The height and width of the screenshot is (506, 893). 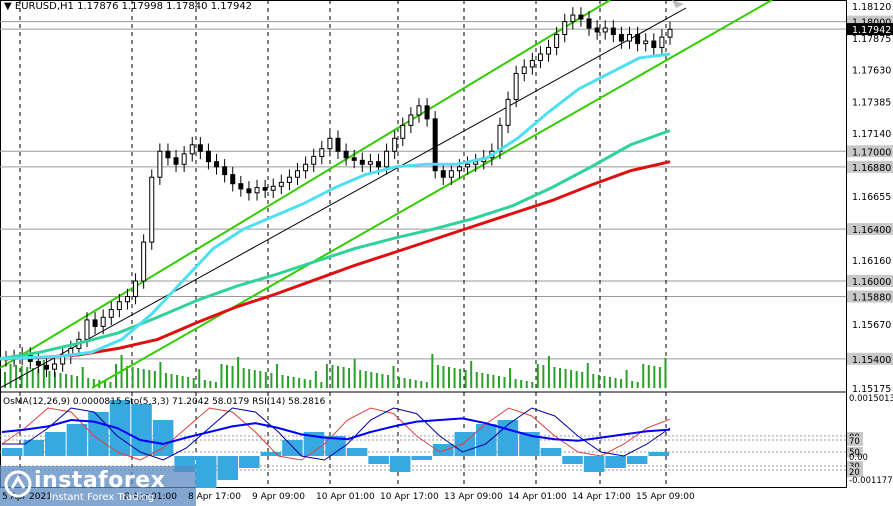 I want to click on price-label-8: 1.16880, so click(x=871, y=168).